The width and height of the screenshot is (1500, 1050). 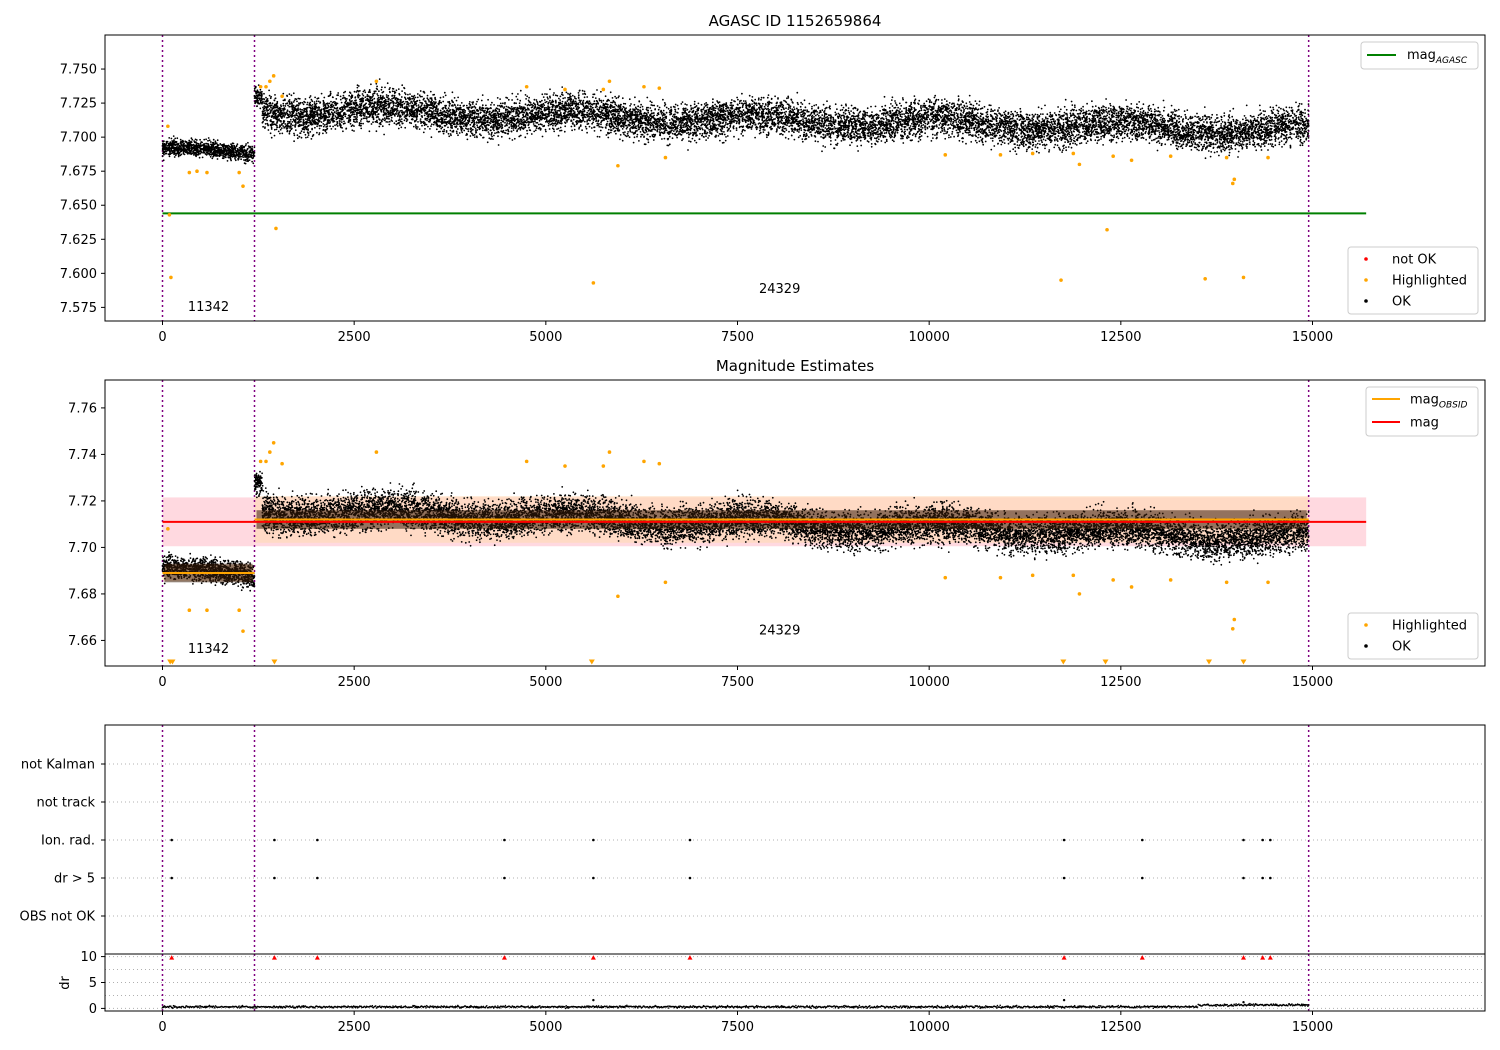 I want to click on agasc-title: AGASC ID 1152659864, so click(x=795, y=21).